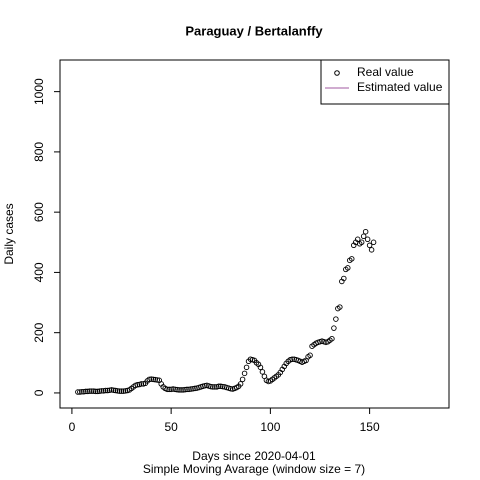 Image resolution: width=480 pixels, height=480 pixels. I want to click on legend-marker, so click(337, 73).